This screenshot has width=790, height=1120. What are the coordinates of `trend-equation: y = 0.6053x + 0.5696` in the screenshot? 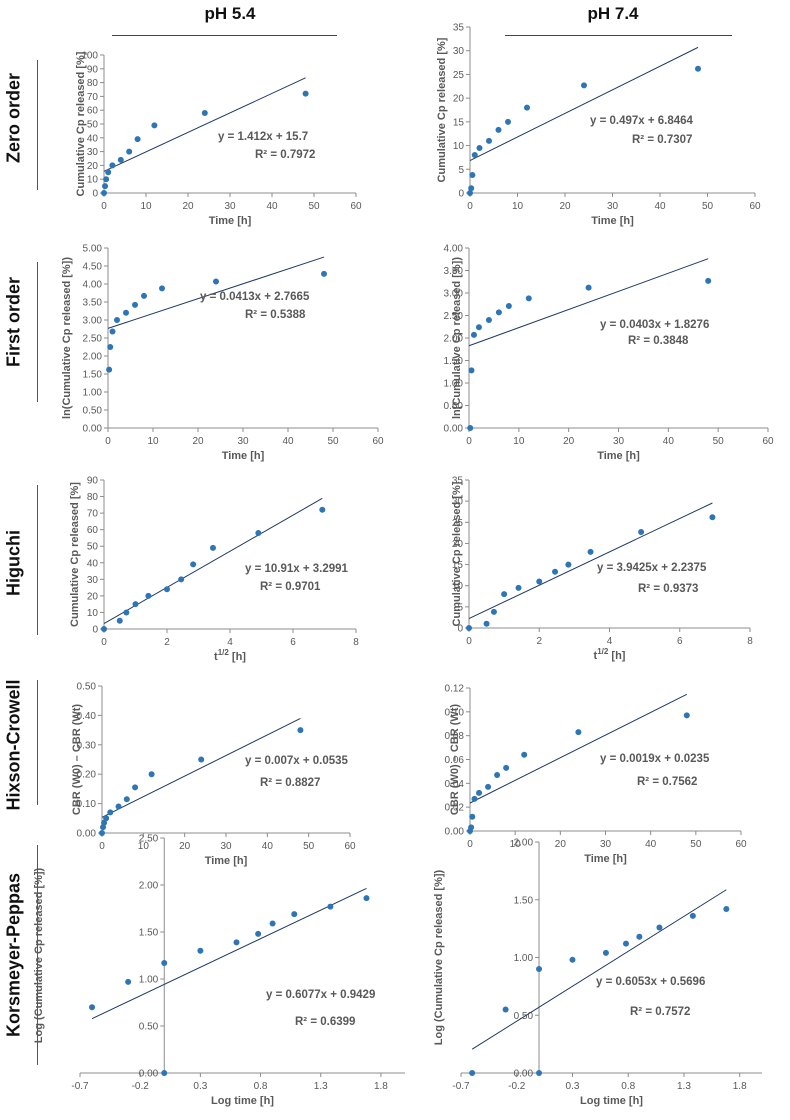 It's located at (650, 982).